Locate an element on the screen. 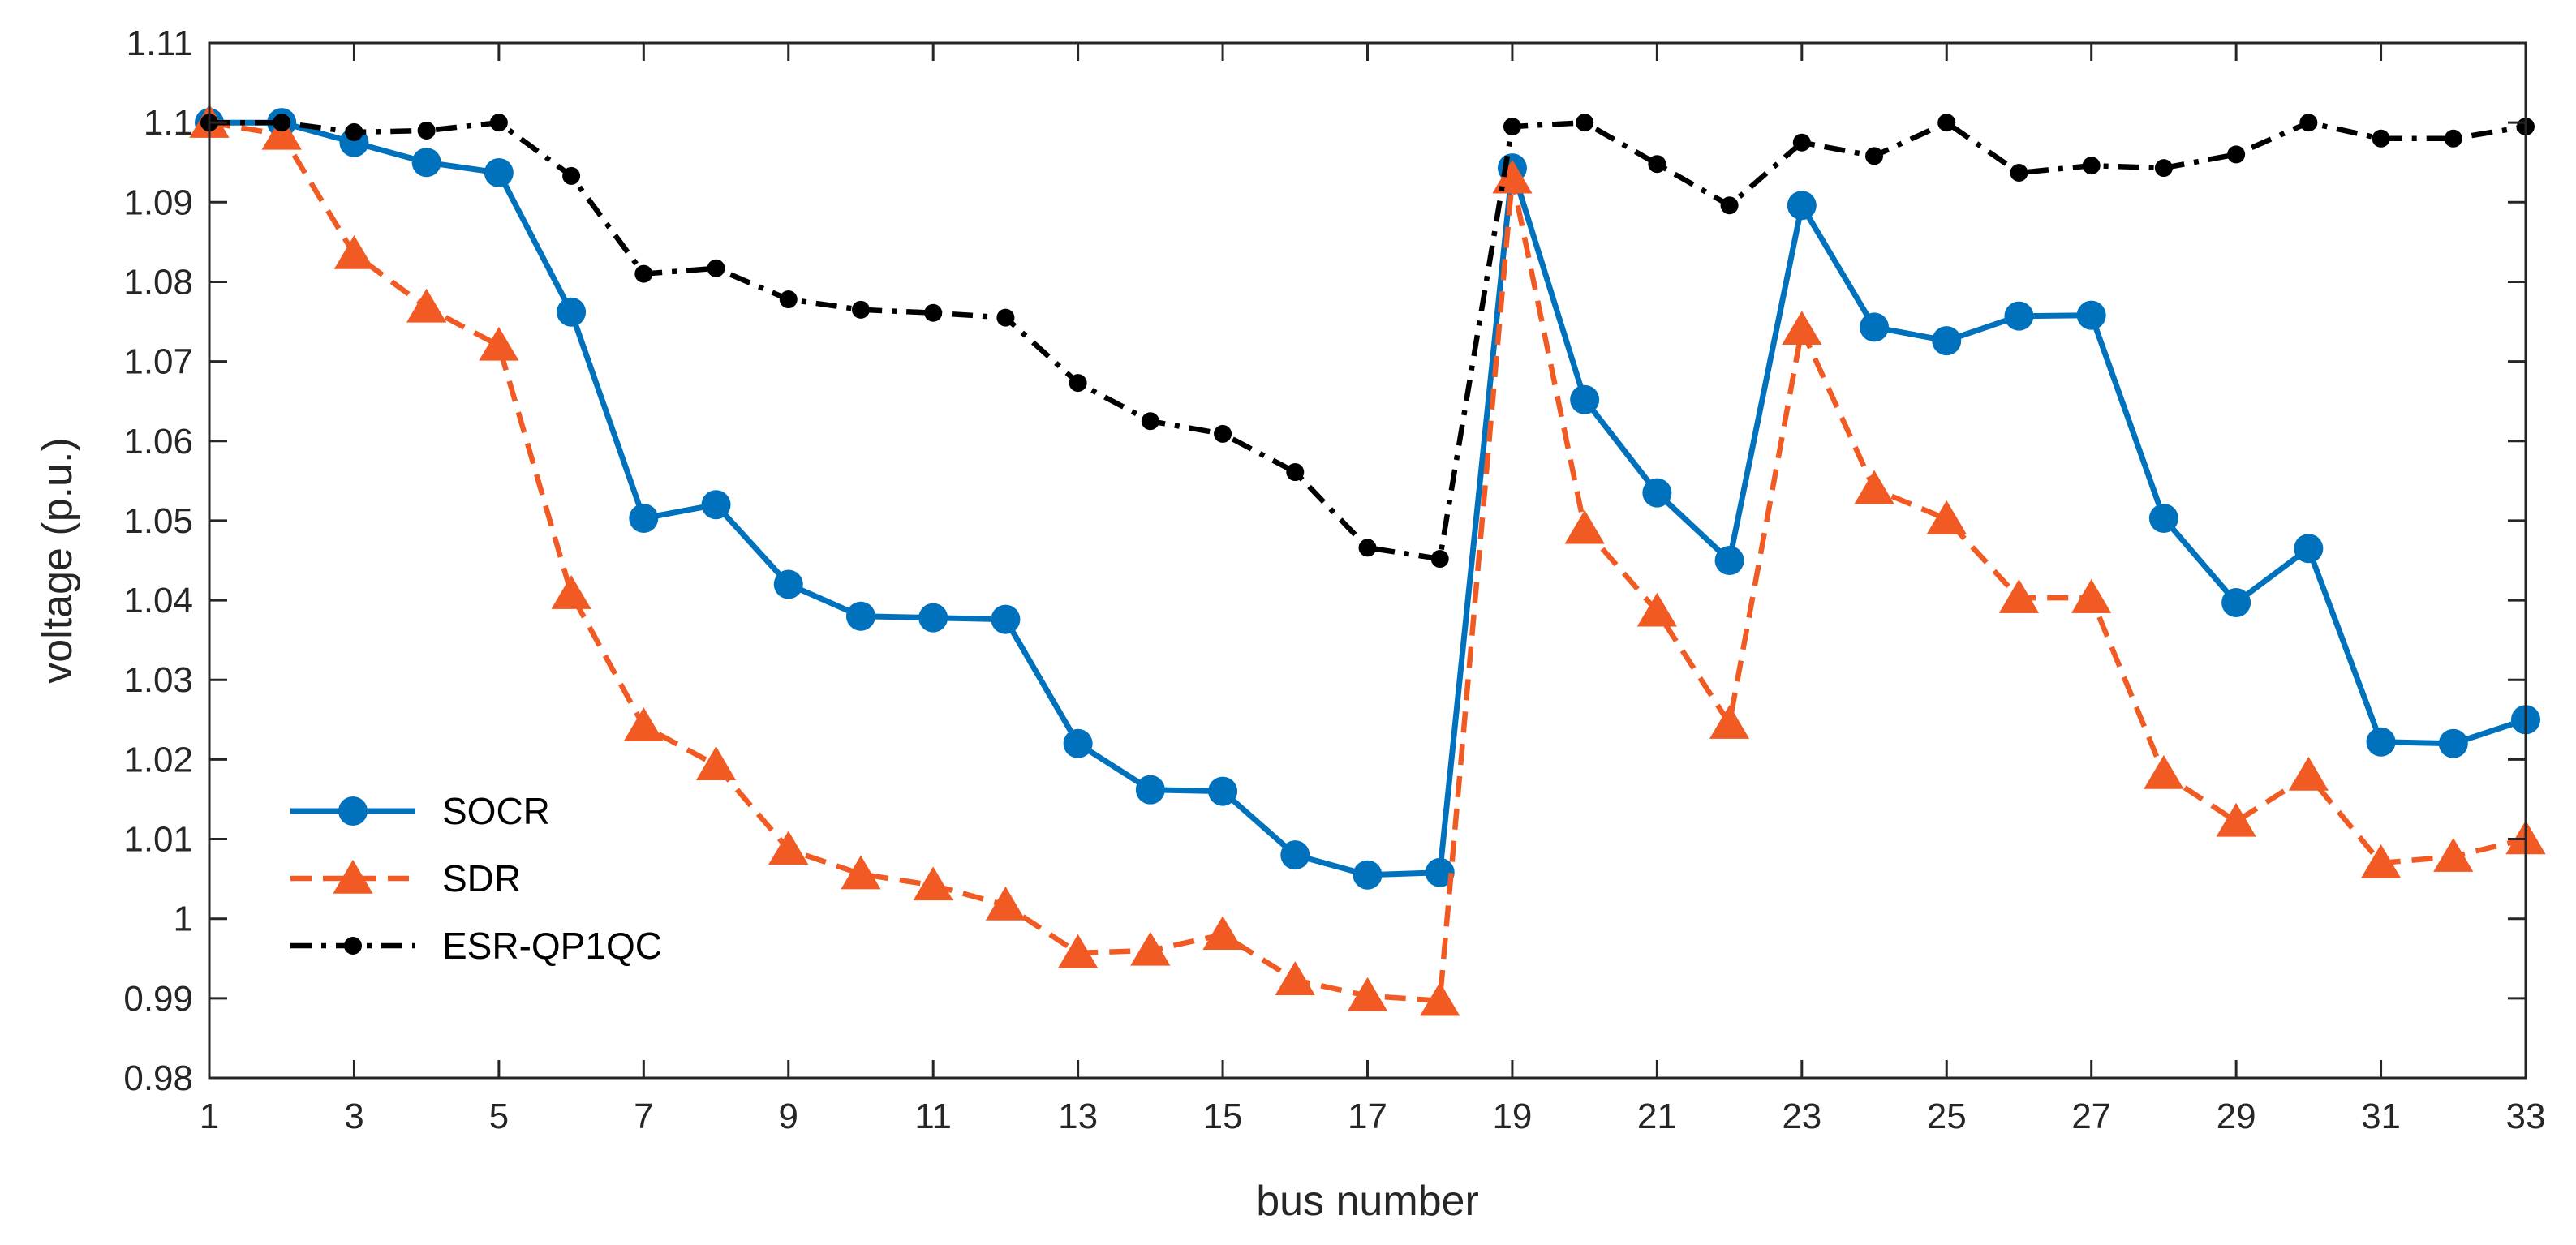 The height and width of the screenshot is (1245, 2576). legend-entry-socr: SOCR is located at coordinates (420, 811).